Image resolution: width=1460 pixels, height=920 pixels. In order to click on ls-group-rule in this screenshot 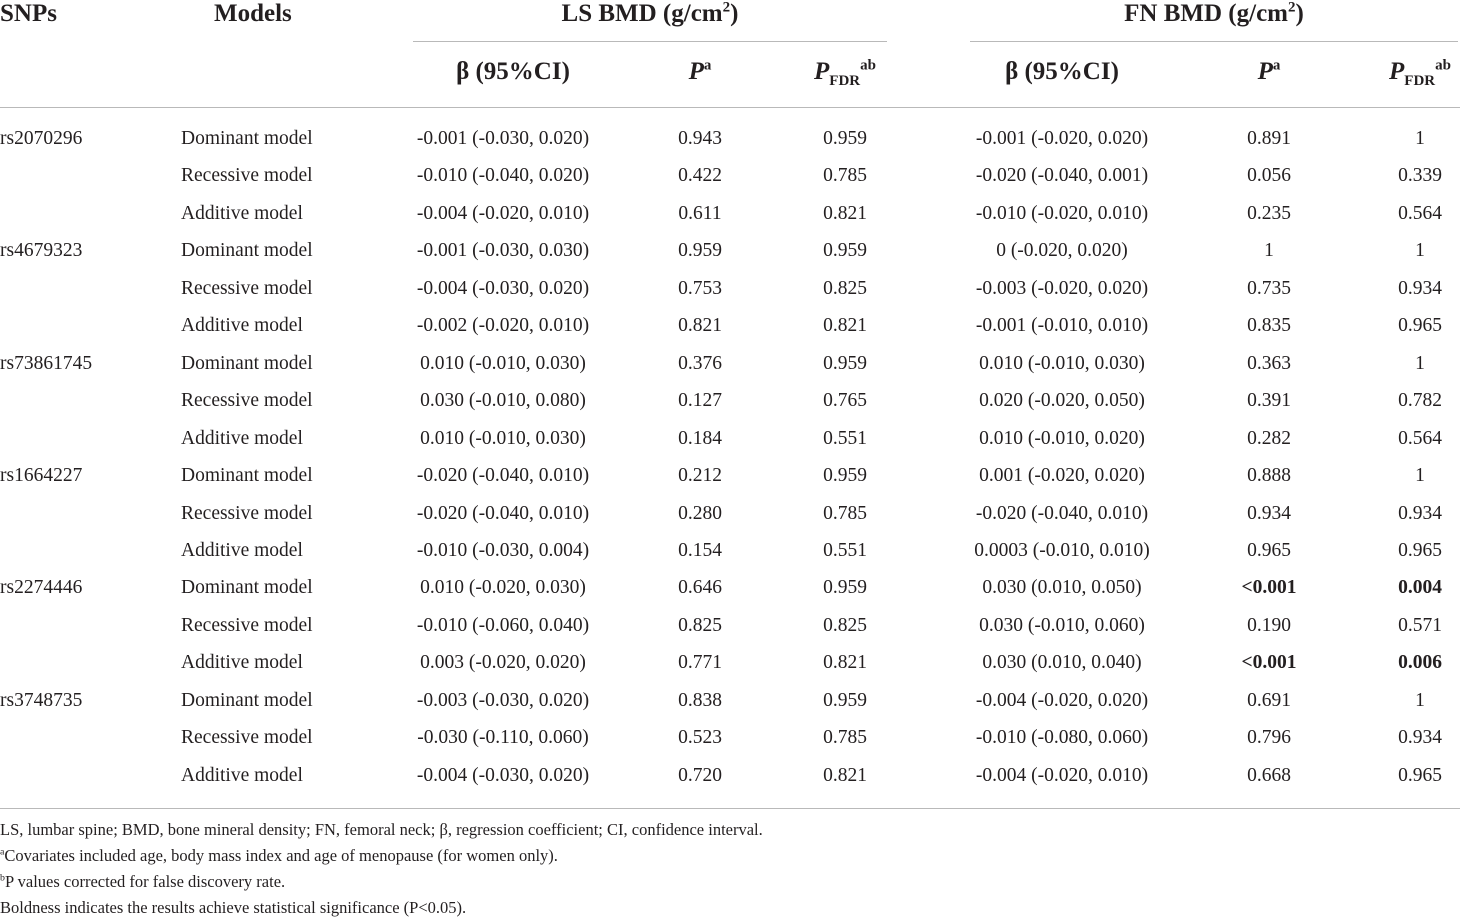, I will do `click(650, 41)`.